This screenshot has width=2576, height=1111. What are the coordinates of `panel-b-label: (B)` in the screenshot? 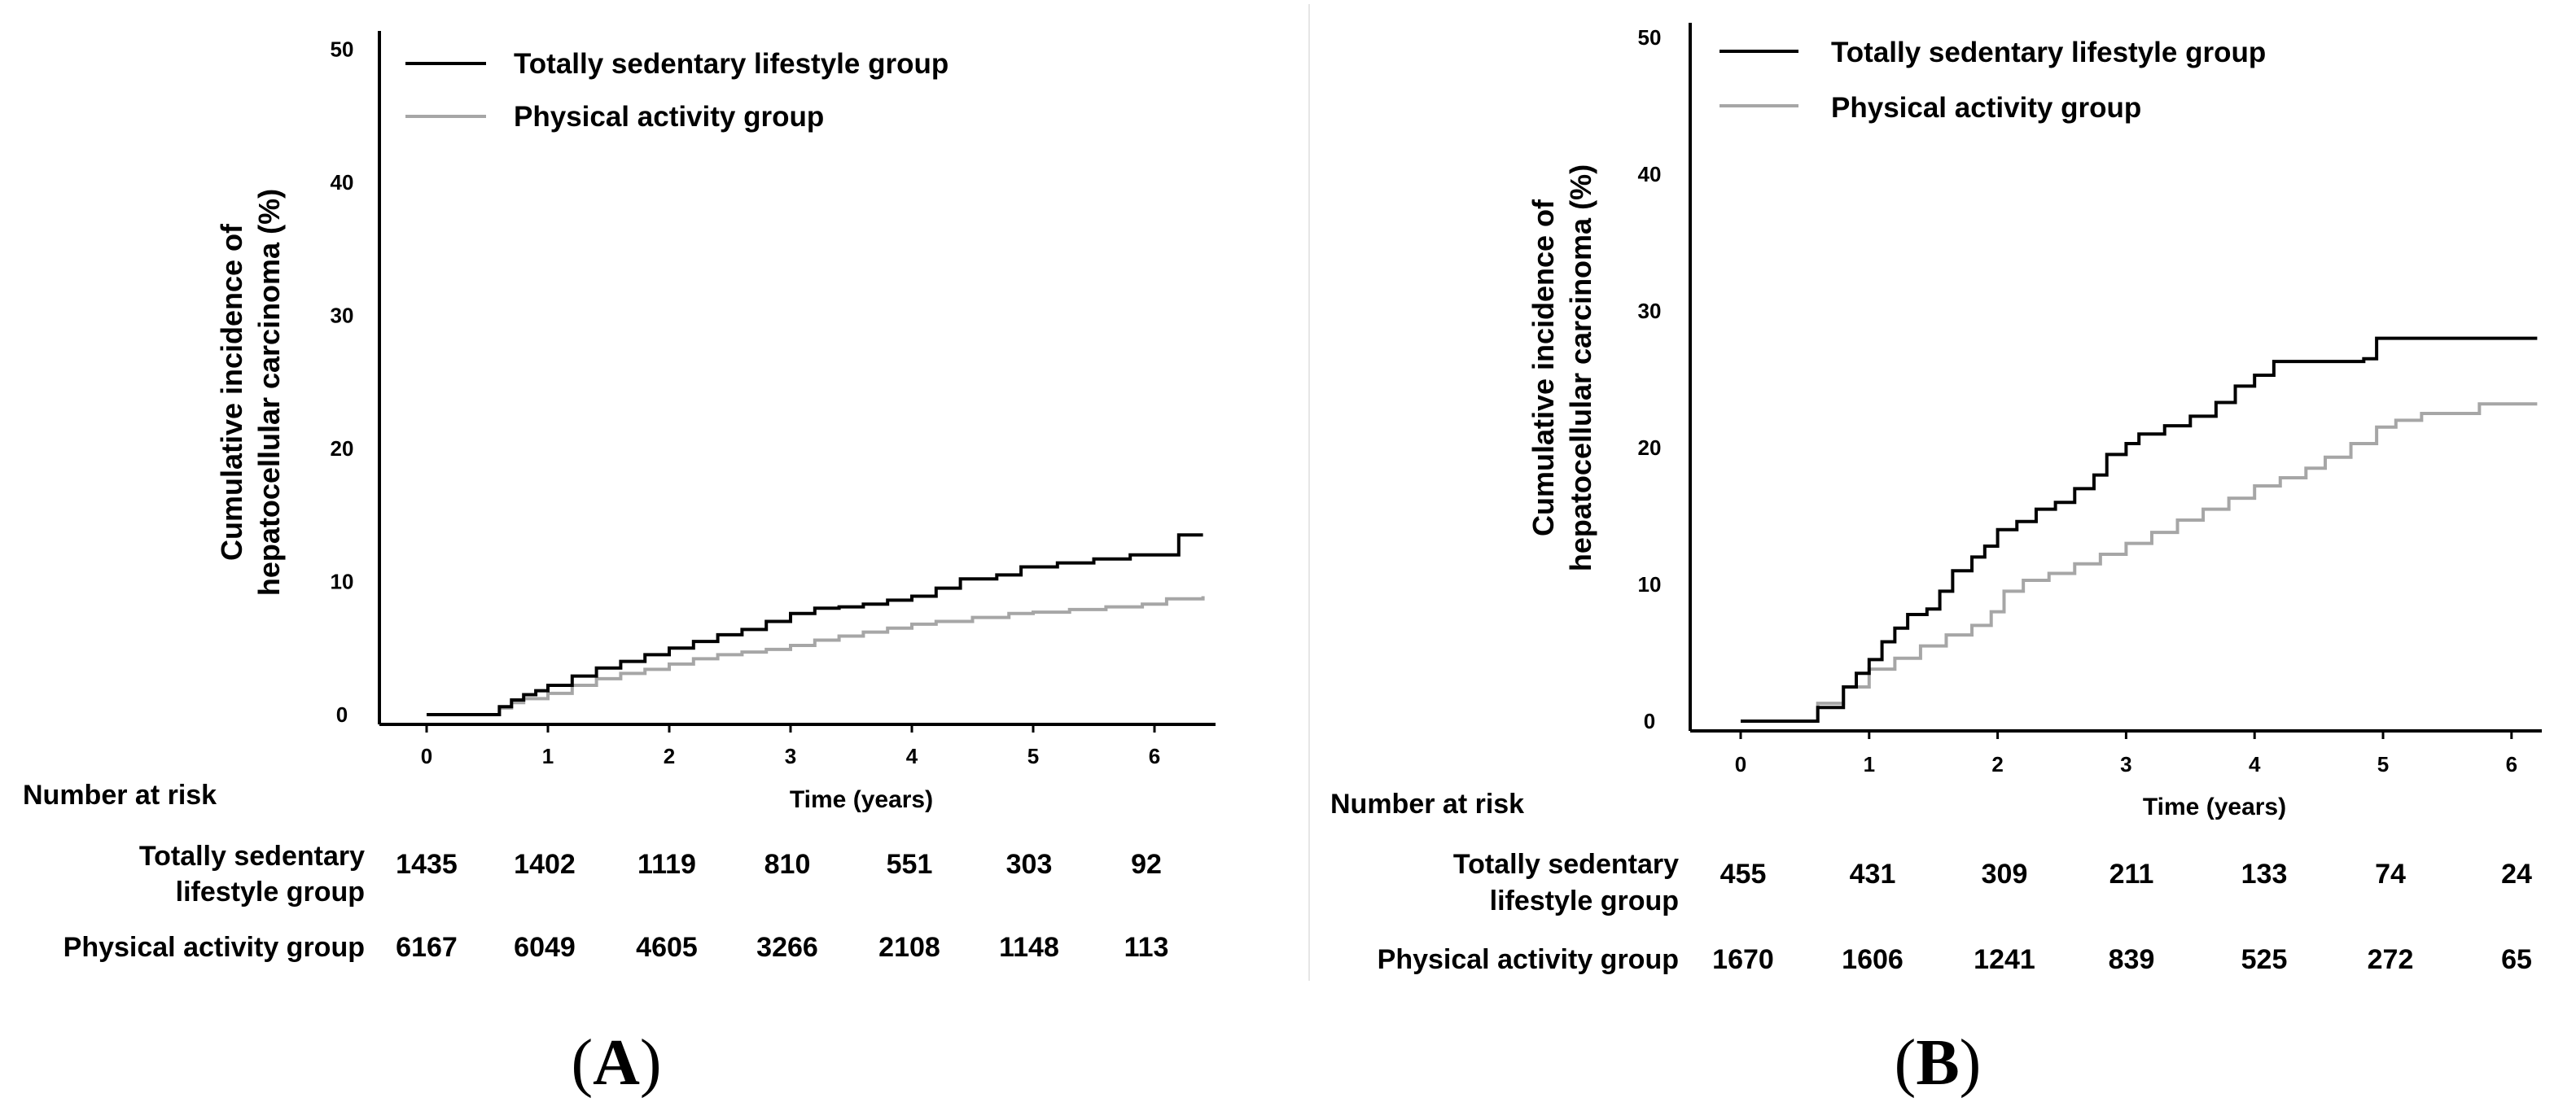 It's located at (1938, 1063).